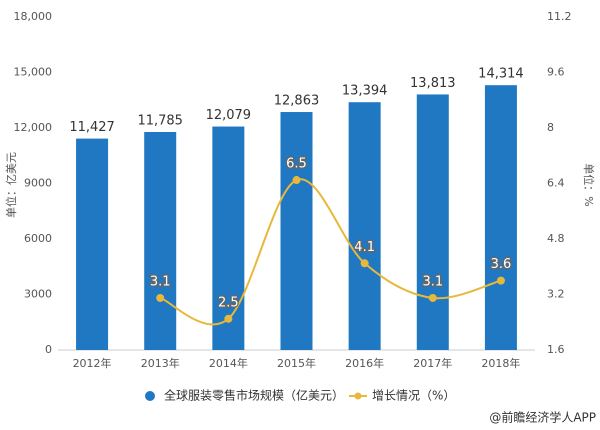  Describe the element at coordinates (160, 363) in the screenshot. I see `x-tick-label: 2013年` at that location.